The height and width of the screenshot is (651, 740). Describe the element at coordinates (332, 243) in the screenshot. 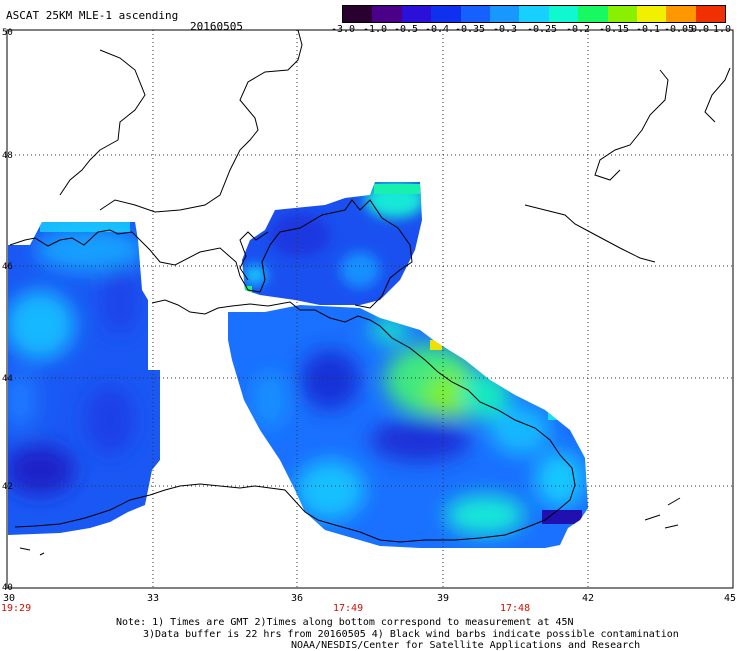

I see `azov-swath` at that location.